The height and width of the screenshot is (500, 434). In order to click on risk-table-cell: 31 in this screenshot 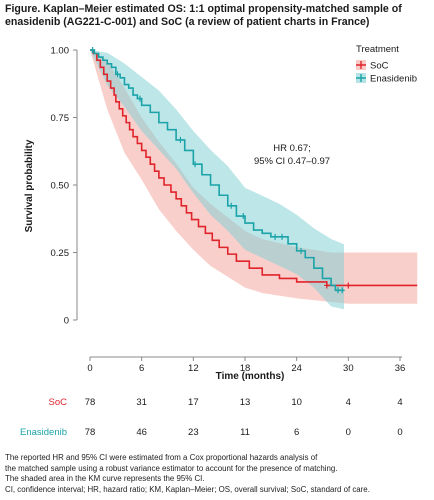, I will do `click(141, 402)`.